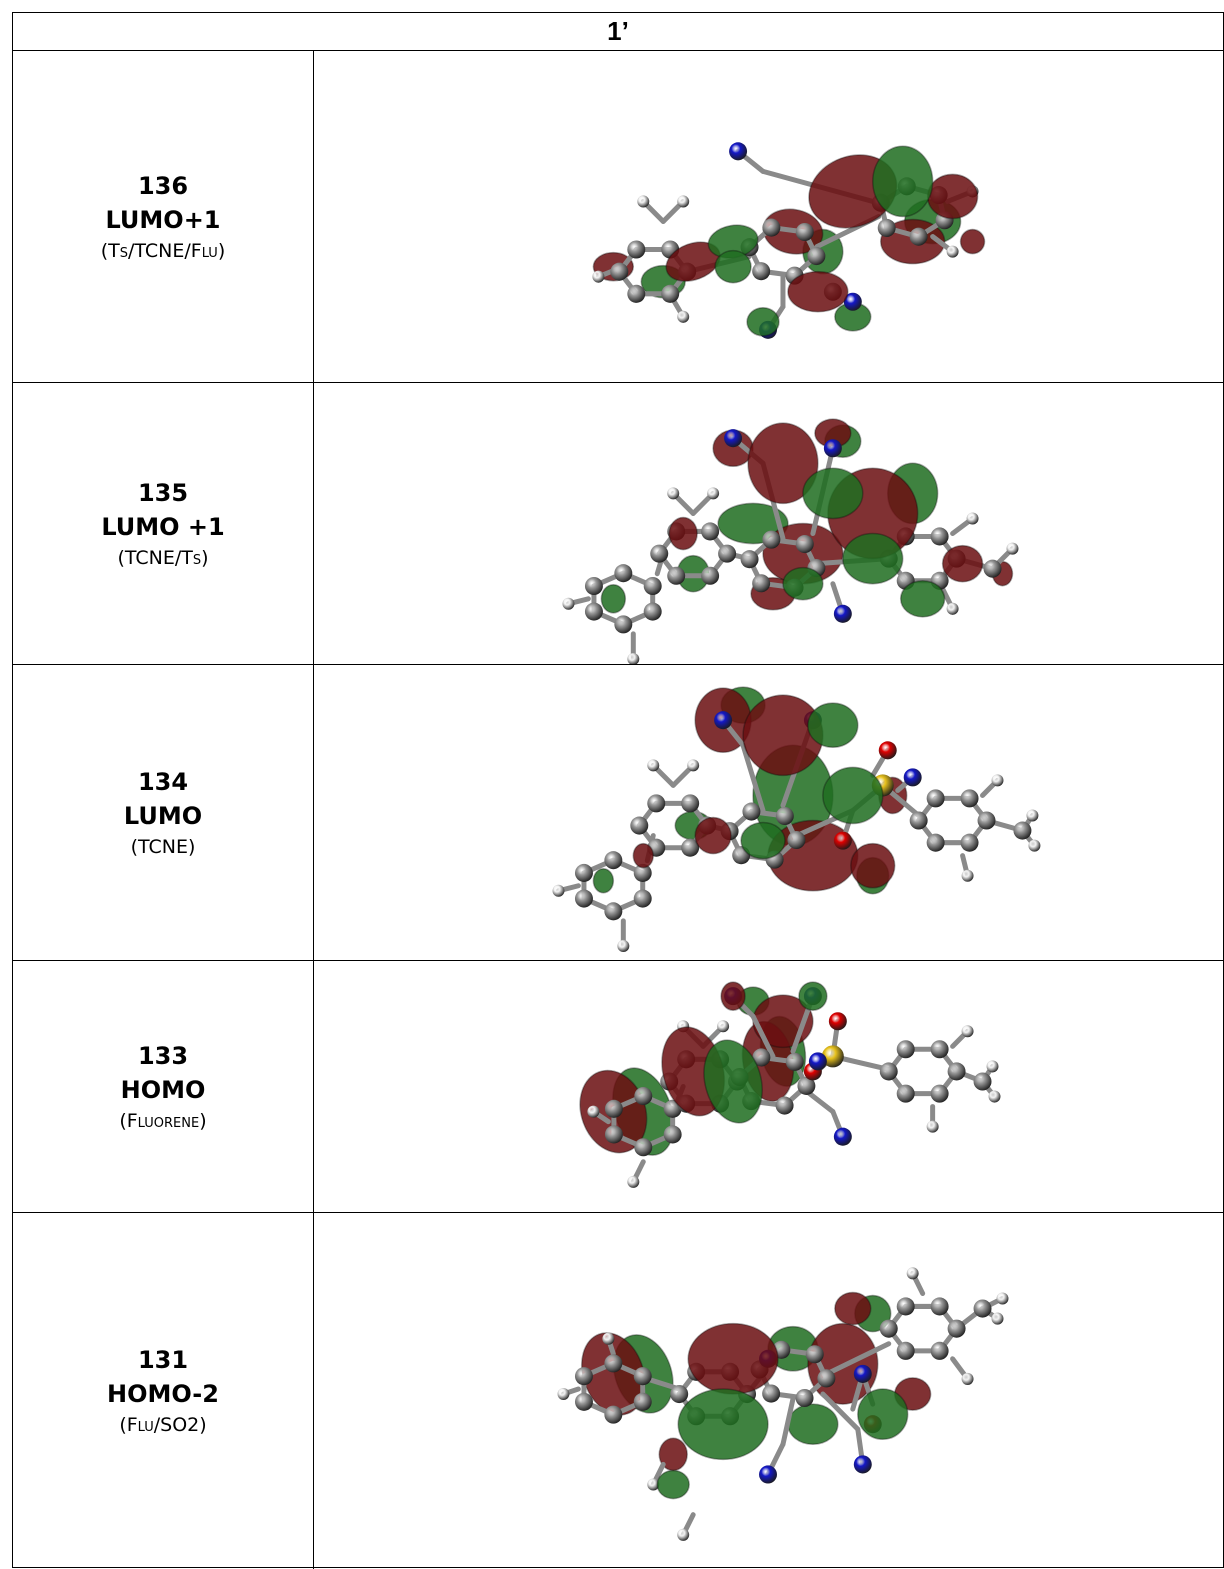 The width and height of the screenshot is (1224, 1569). Describe the element at coordinates (163, 523) in the screenshot. I see `label-cell: 135 LUMO +1 (TCNE/Ts)` at that location.